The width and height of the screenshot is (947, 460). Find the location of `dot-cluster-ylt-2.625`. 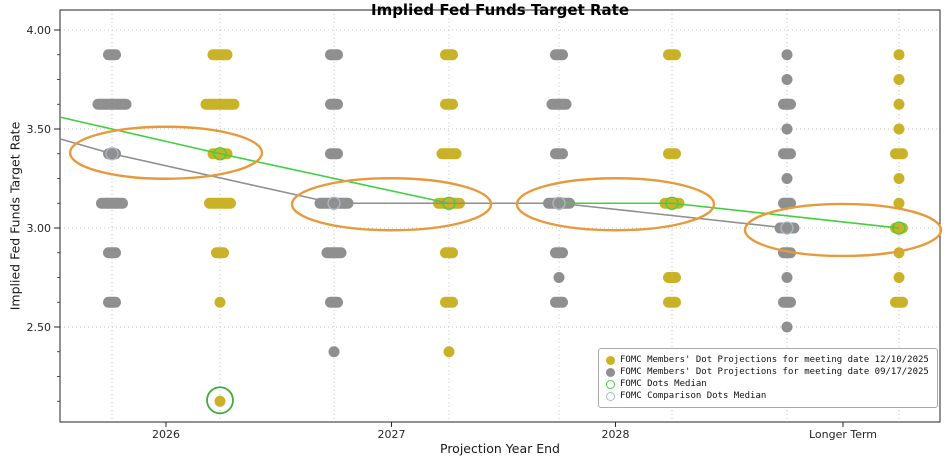

dot-cluster-ylt-2.625 is located at coordinates (899, 302).